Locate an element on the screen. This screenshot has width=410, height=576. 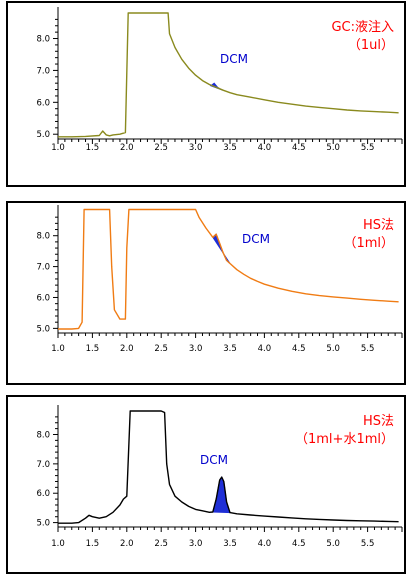
dcm-peak-area is located at coordinates (221, 495).